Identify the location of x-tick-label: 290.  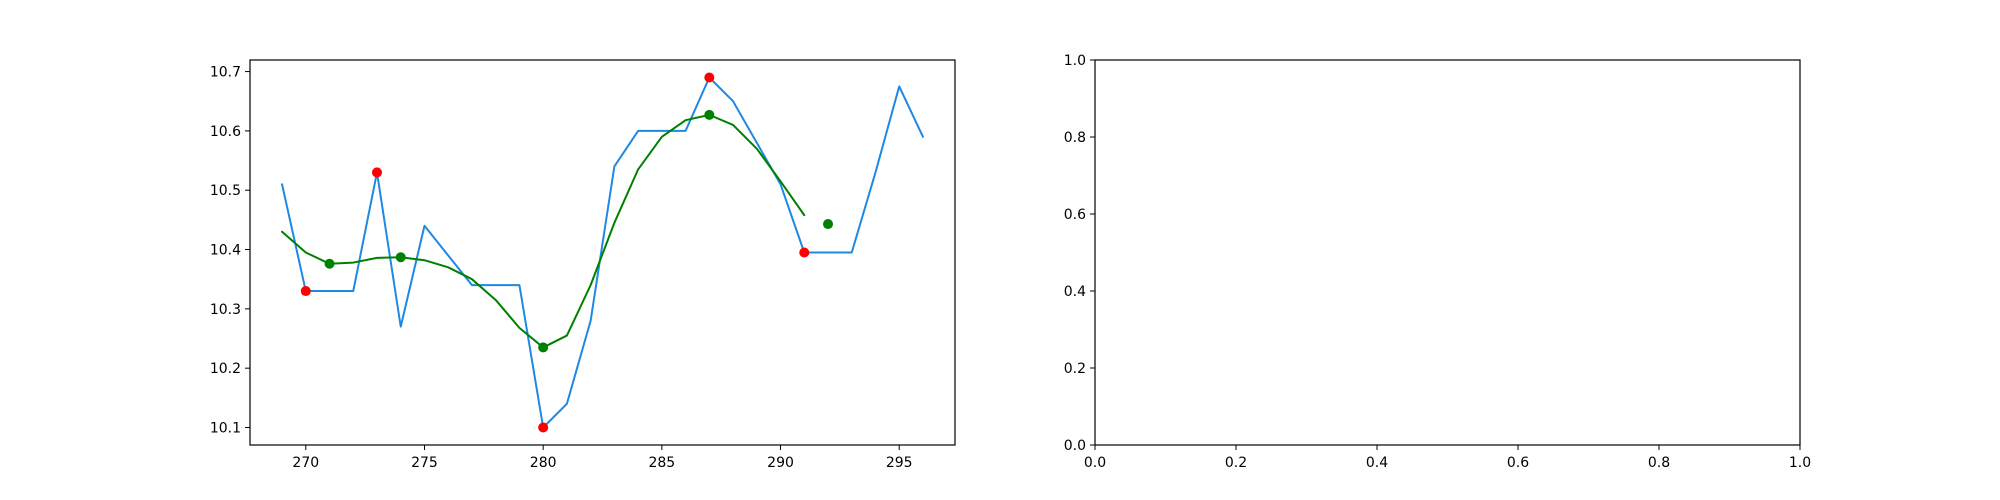
(780, 463).